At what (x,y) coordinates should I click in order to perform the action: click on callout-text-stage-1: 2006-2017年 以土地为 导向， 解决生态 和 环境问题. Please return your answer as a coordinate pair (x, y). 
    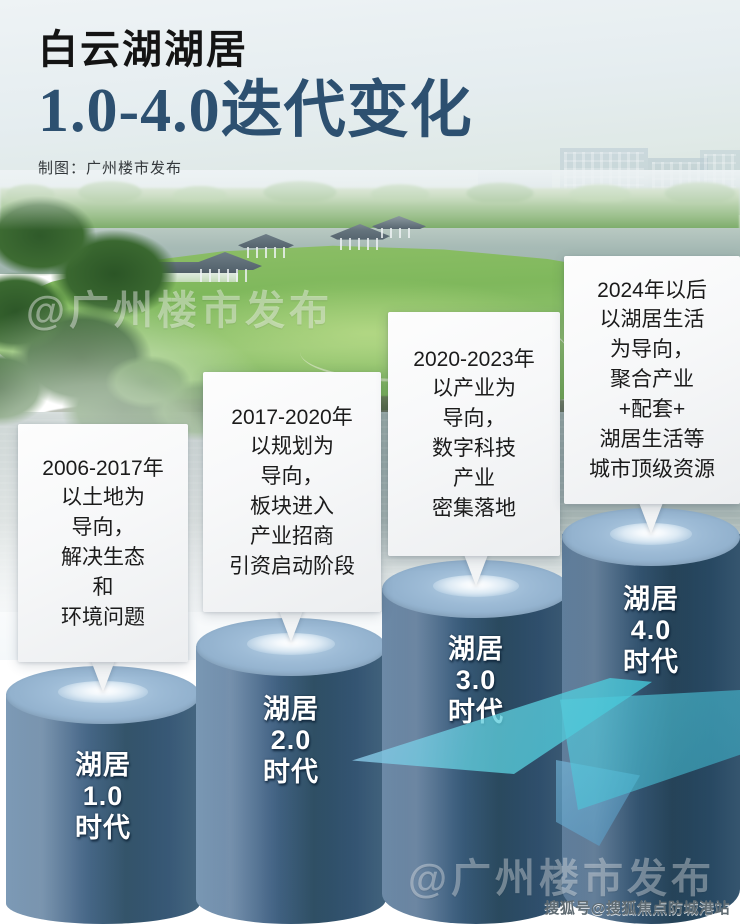
    Looking at the image, I should click on (103, 542).